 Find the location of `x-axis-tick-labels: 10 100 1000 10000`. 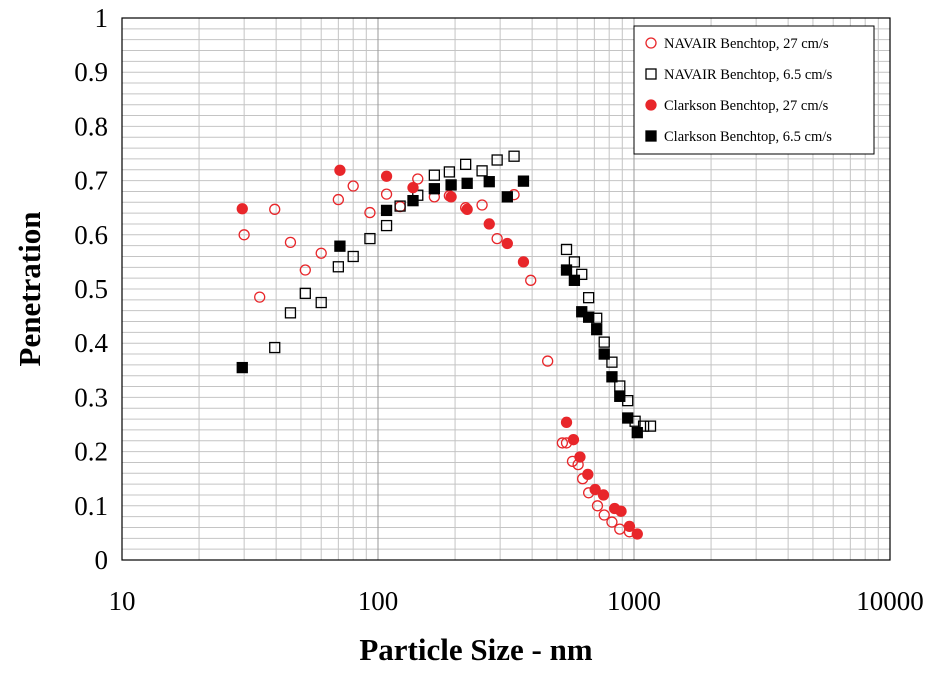

x-axis-tick-labels: 10 100 1000 10000 is located at coordinates (516, 601).